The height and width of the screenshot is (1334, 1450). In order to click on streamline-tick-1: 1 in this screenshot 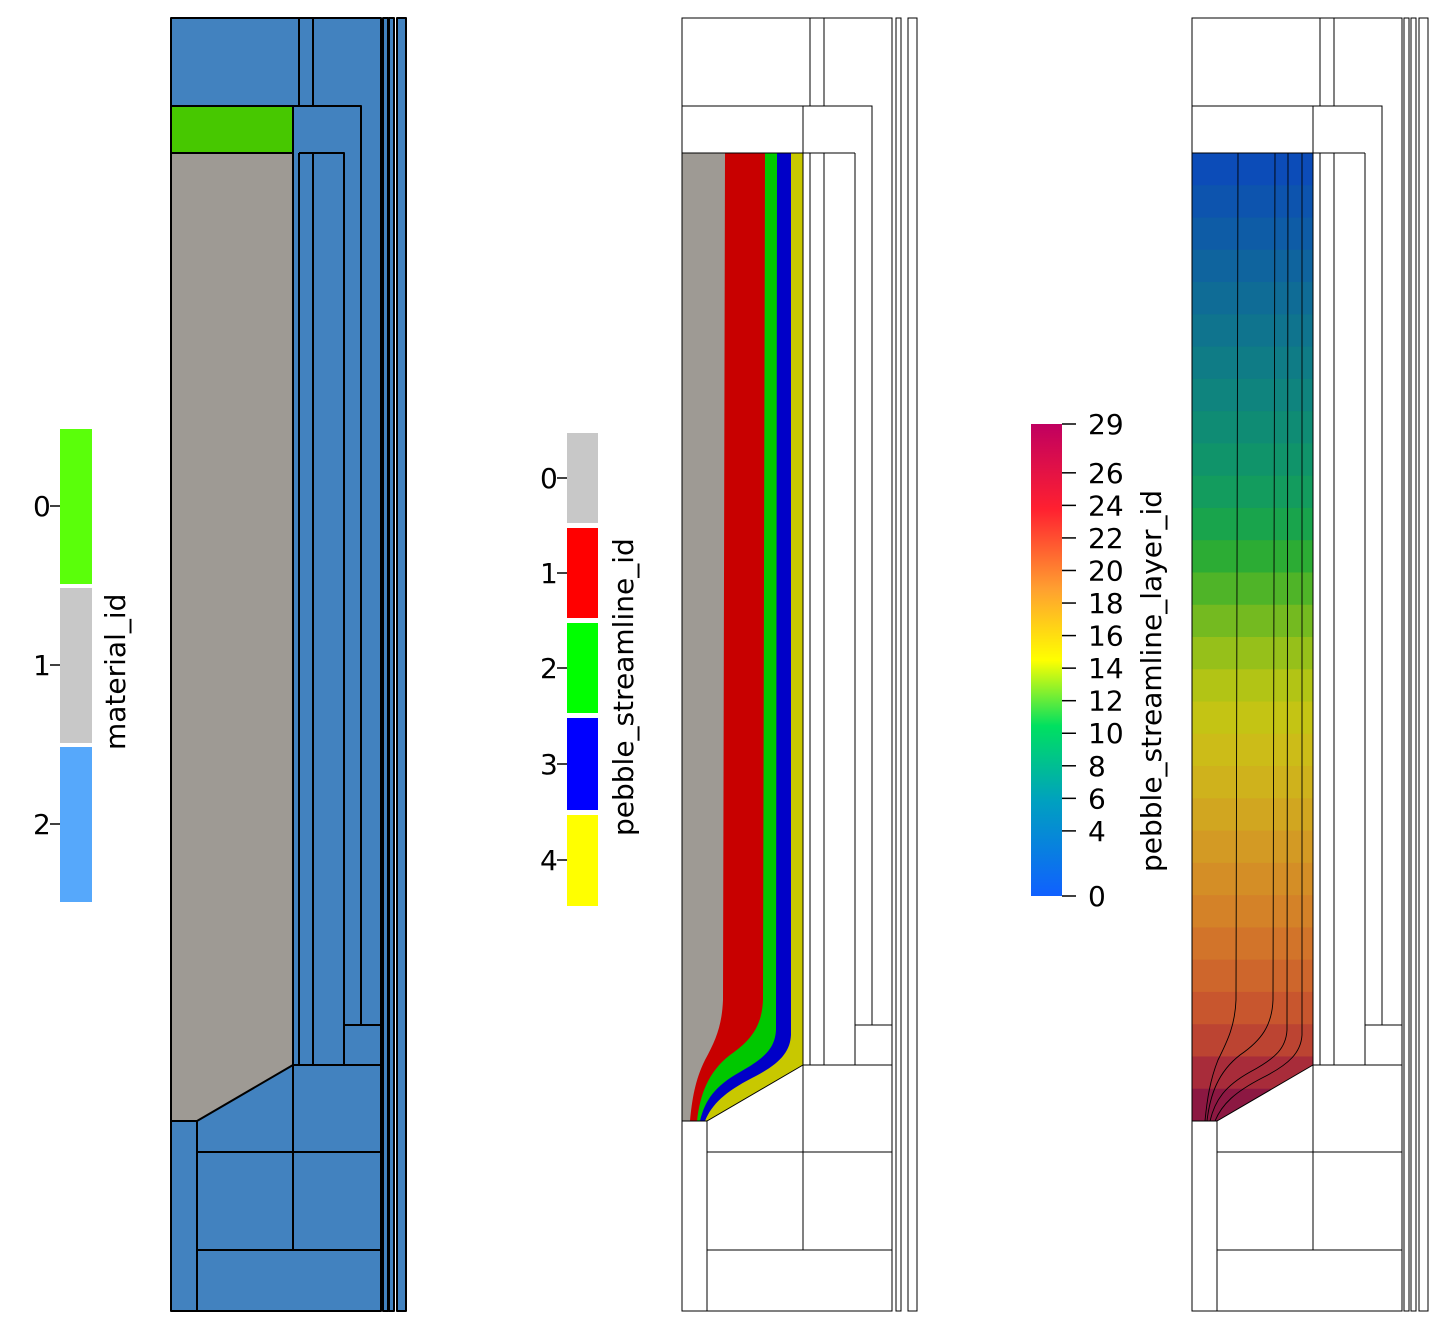, I will do `click(549, 573)`.